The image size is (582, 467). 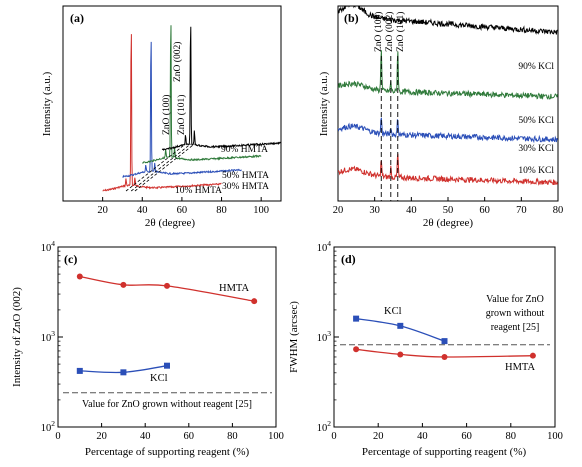 I want to click on panel-c-series, so click(x=167, y=324).